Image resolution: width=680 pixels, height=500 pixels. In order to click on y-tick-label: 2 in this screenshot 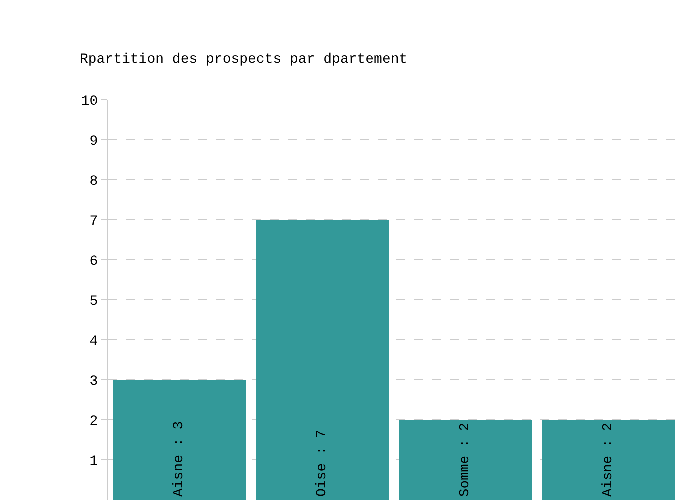, I will do `click(94, 422)`.